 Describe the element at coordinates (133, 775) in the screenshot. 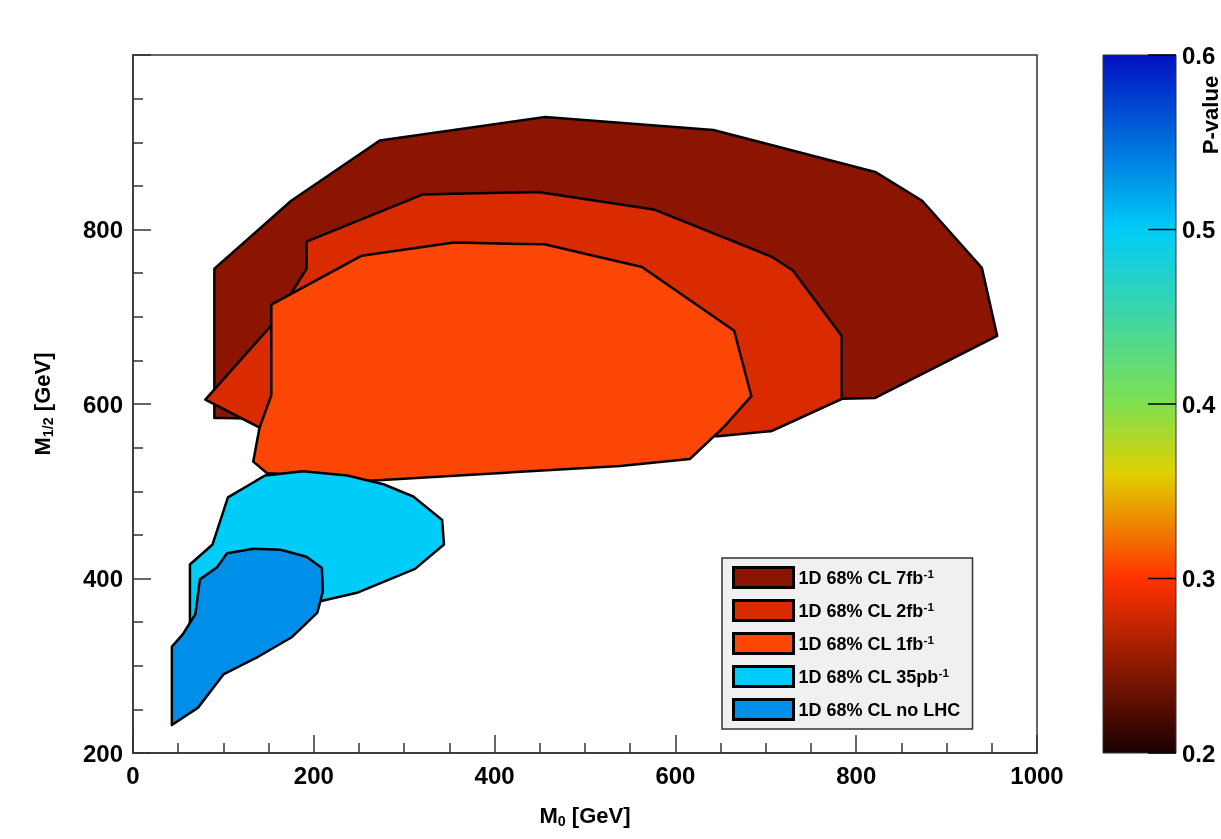

I see `x-tick-label: 0` at that location.